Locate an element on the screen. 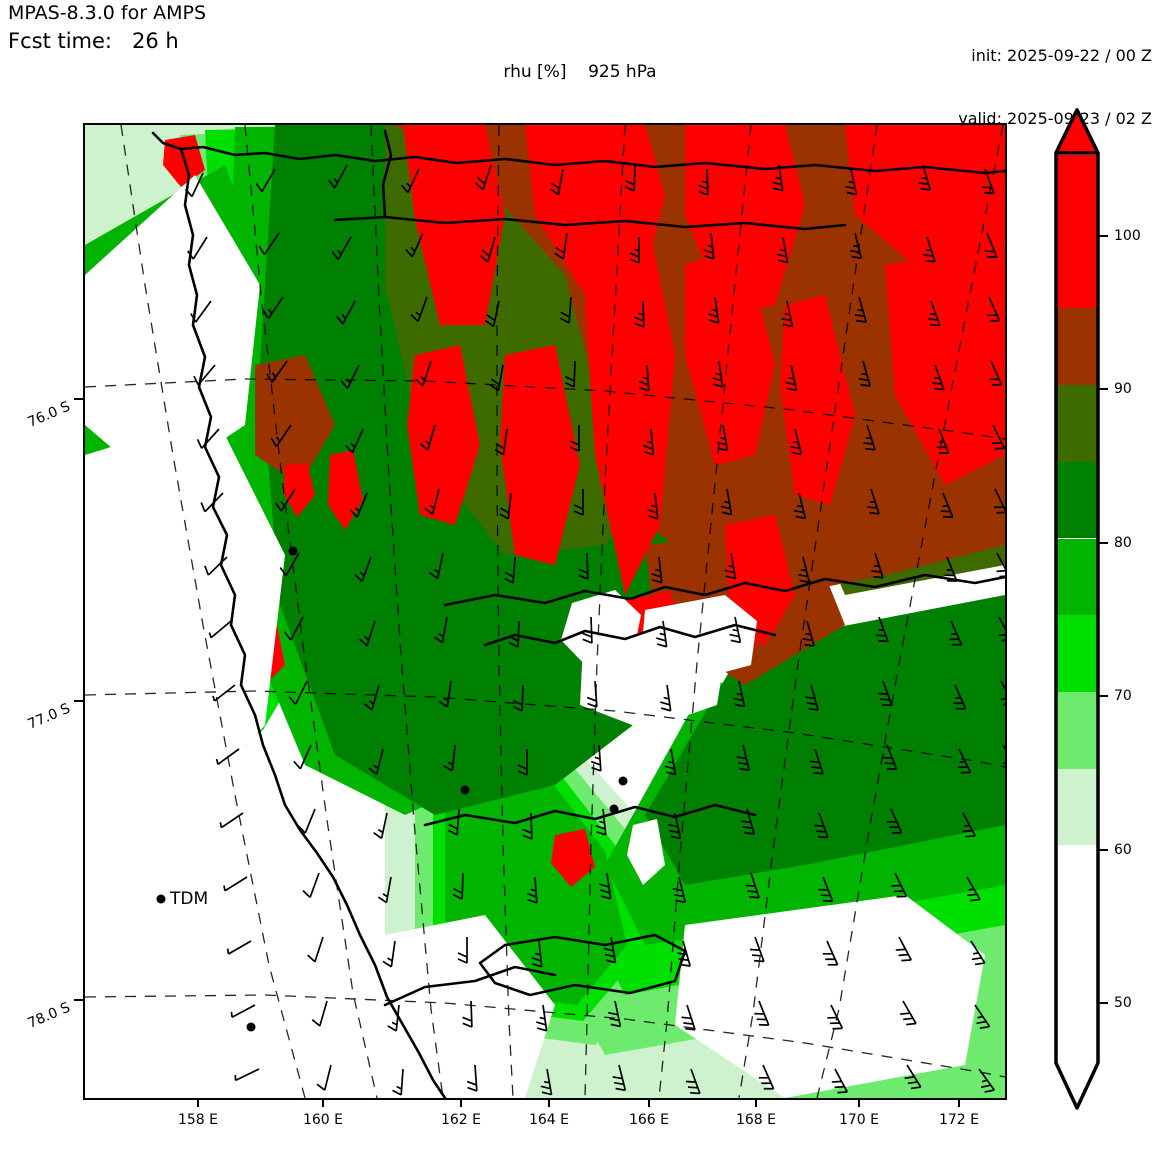  colorbar-label: 60 is located at coordinates (1123, 850).